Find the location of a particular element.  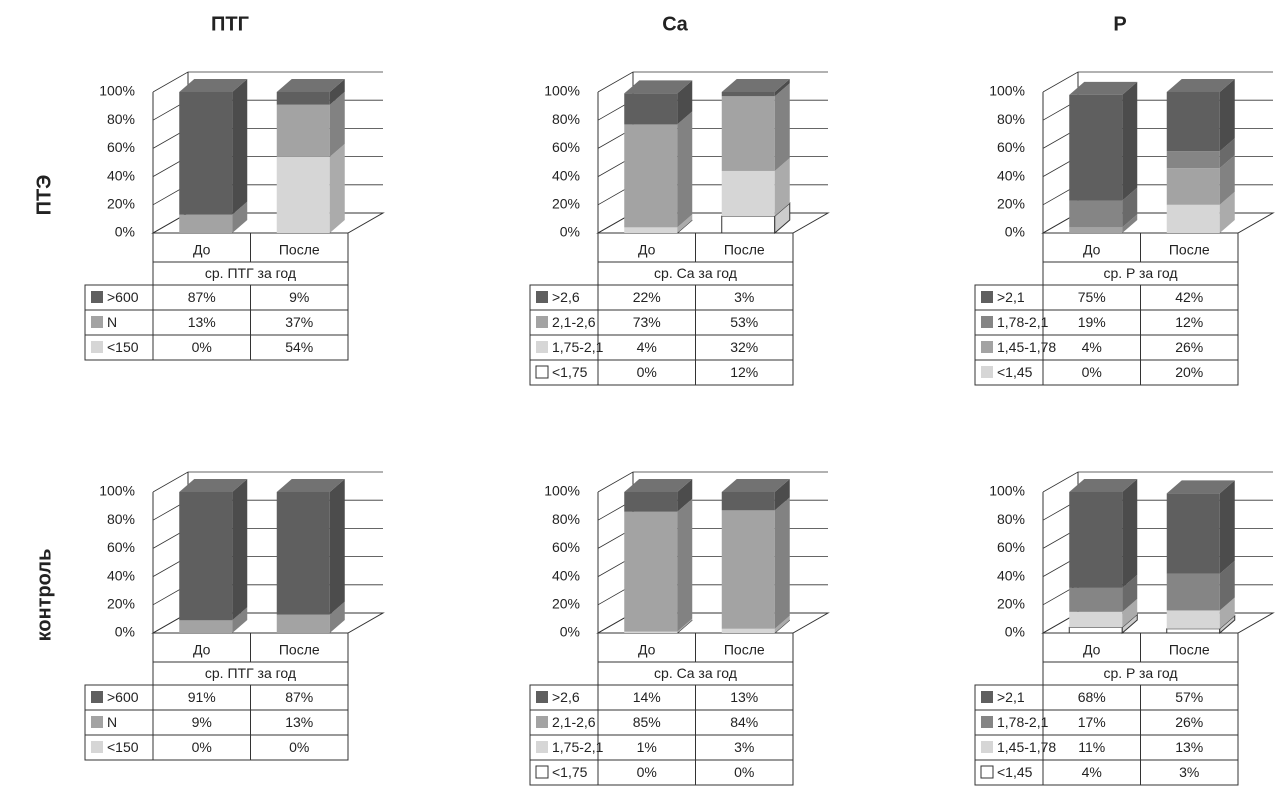

value-label: 37% is located at coordinates (299, 322).